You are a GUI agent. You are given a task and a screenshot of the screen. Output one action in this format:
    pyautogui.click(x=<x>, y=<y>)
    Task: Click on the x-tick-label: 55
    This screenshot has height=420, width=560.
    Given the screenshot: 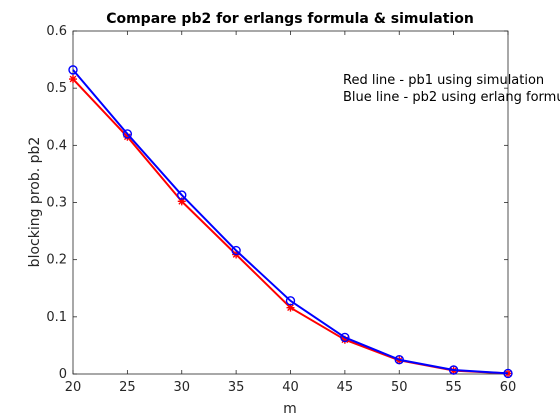 What is the action you would take?
    pyautogui.click(x=453, y=387)
    